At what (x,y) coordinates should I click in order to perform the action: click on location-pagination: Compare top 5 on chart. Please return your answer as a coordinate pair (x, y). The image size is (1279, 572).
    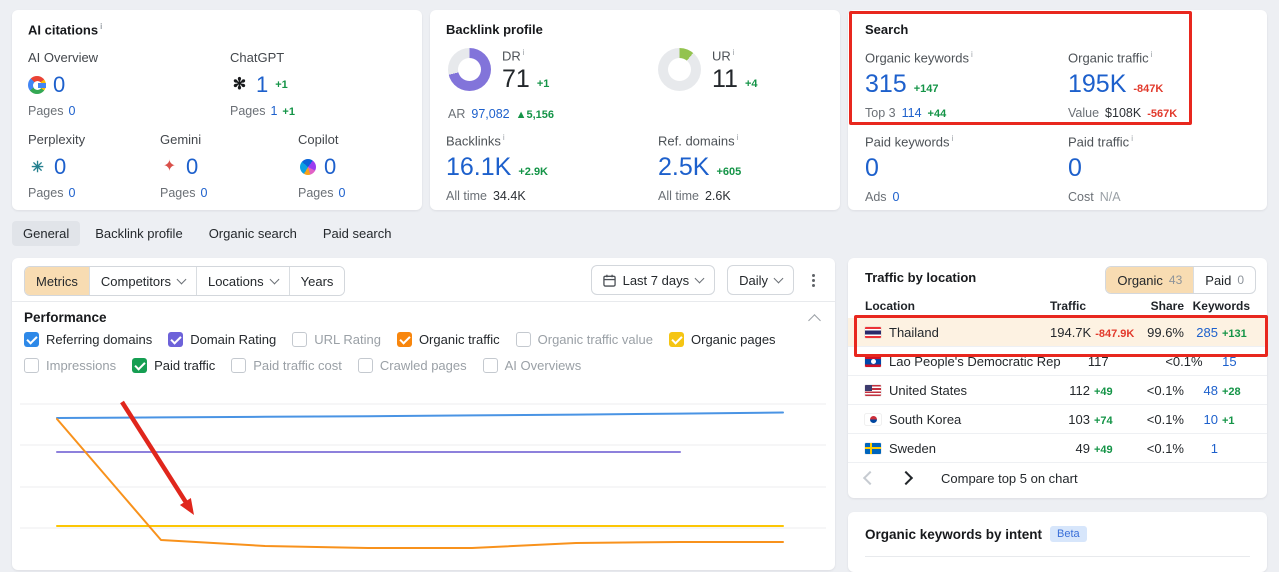
    Looking at the image, I should click on (970, 478).